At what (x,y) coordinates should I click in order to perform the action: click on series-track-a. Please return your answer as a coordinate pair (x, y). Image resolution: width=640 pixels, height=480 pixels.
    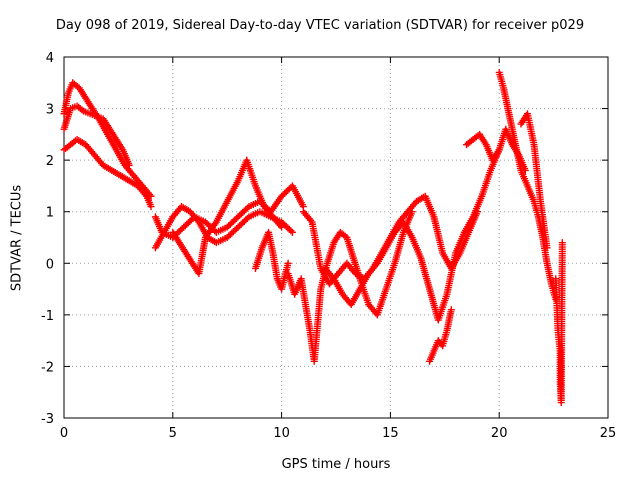
    Looking at the image, I should click on (107, 139).